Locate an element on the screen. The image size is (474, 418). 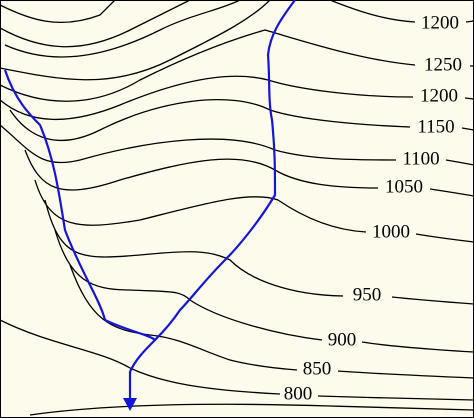
contour-label: 950 is located at coordinates (367, 294).